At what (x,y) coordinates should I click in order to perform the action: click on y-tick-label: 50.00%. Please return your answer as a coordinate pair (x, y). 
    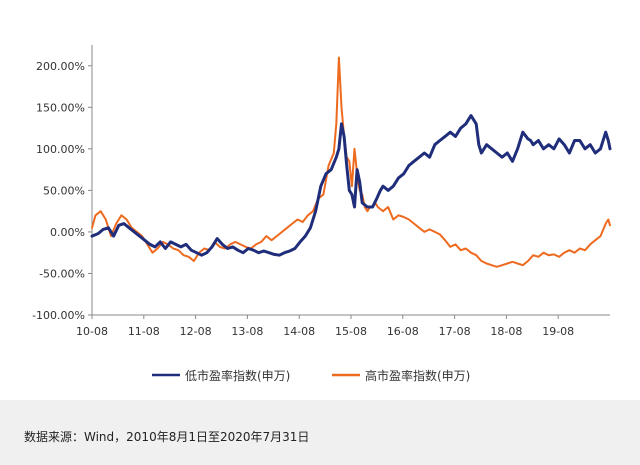
    Looking at the image, I should click on (64, 190).